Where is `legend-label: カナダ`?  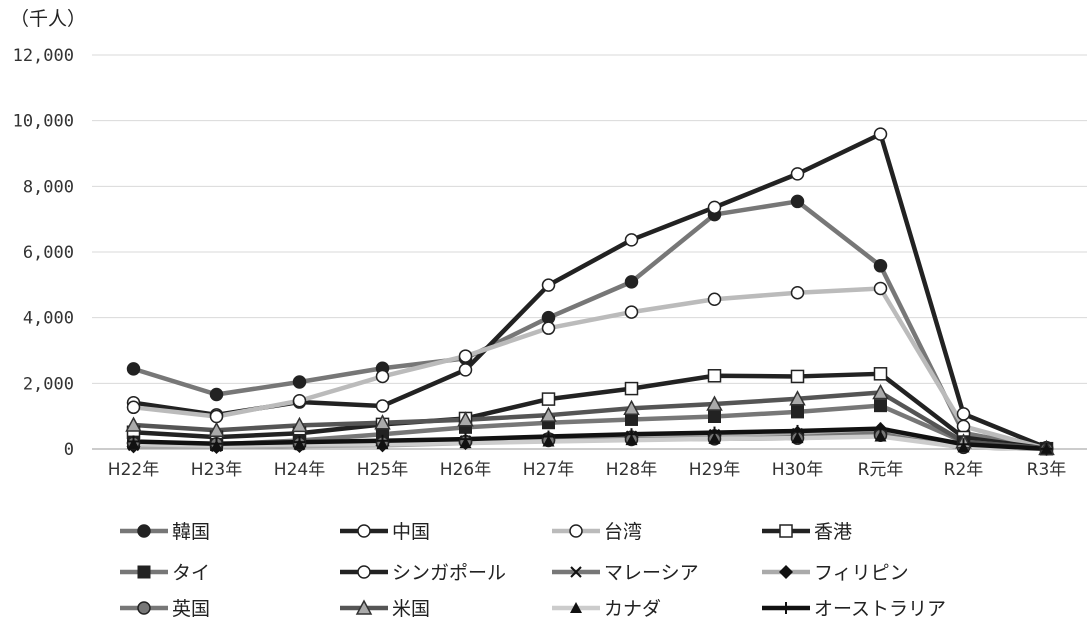 legend-label: カナダ is located at coordinates (632, 608).